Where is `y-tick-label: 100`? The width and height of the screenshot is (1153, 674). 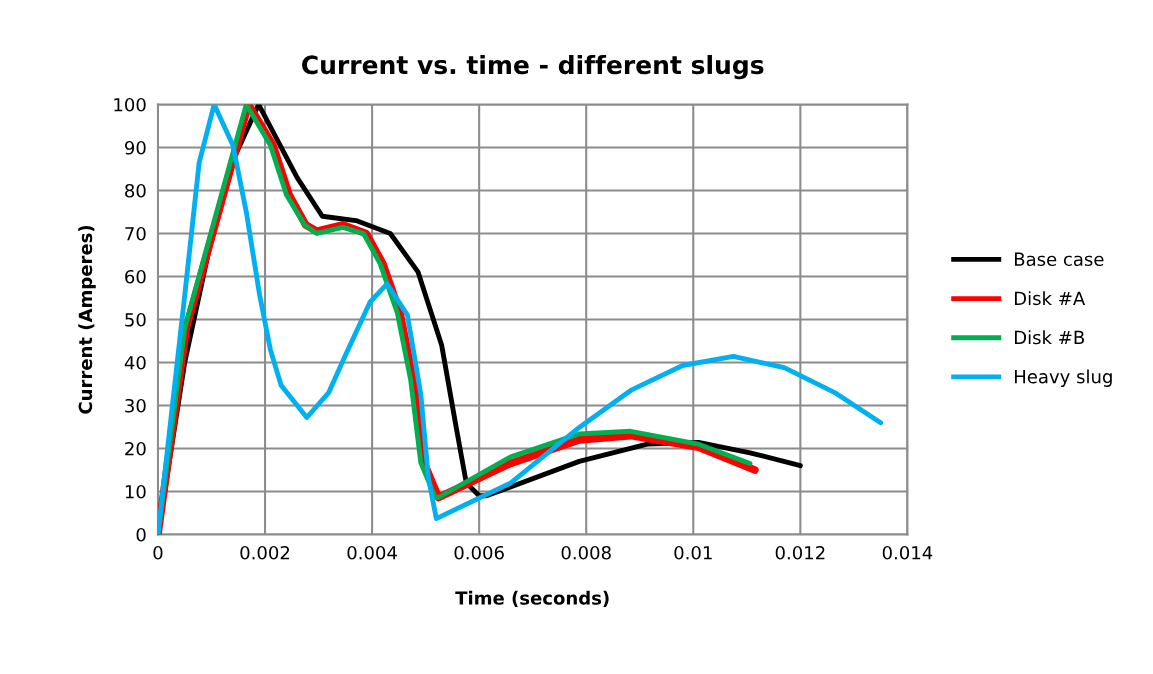
y-tick-label: 100 is located at coordinates (130, 104).